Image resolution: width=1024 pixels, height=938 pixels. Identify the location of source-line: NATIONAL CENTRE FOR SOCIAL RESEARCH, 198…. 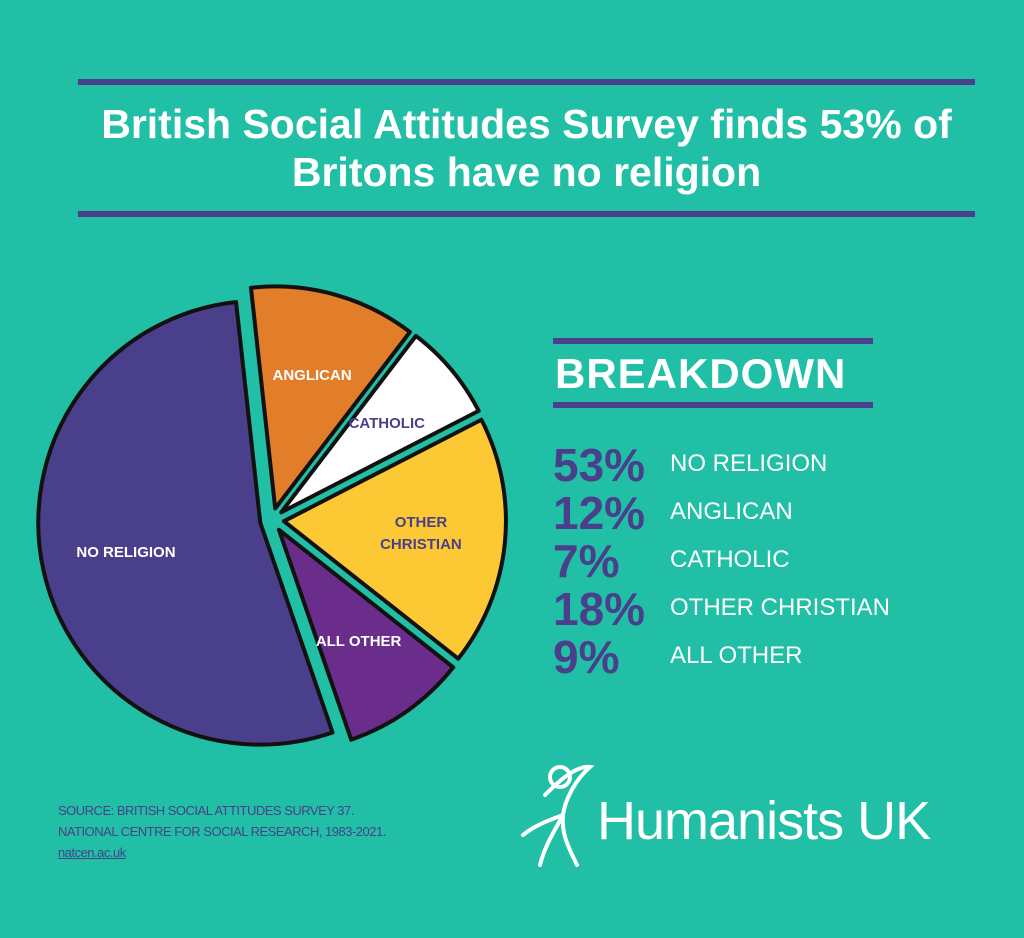
(222, 831).